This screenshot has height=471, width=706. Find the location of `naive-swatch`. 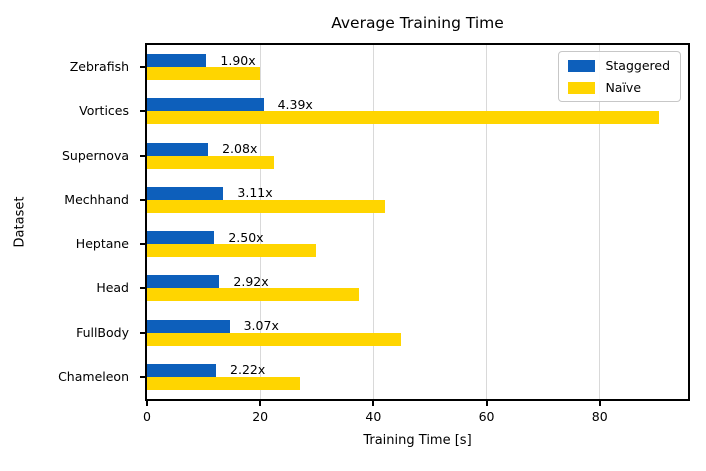

naive-swatch is located at coordinates (582, 87).